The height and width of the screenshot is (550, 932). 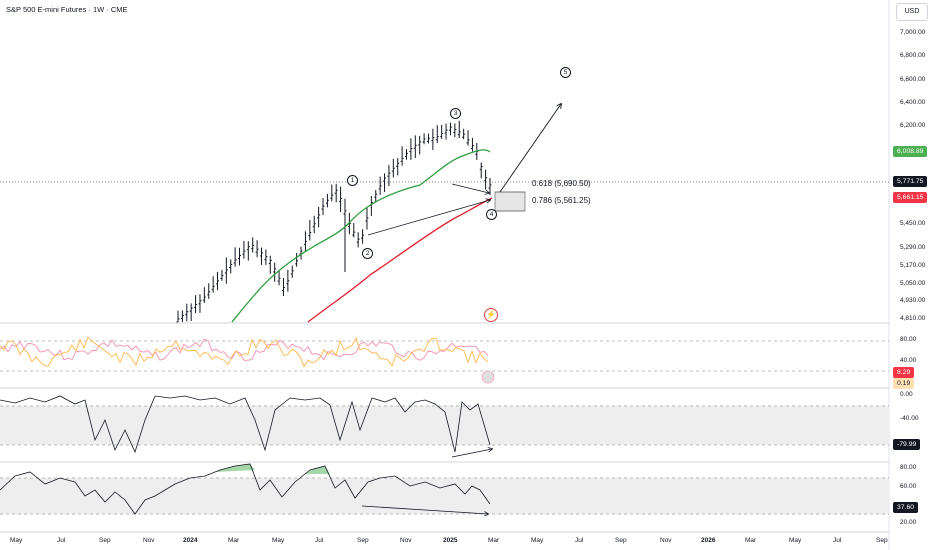 I want to click on currency-button: USD, so click(x=912, y=12).